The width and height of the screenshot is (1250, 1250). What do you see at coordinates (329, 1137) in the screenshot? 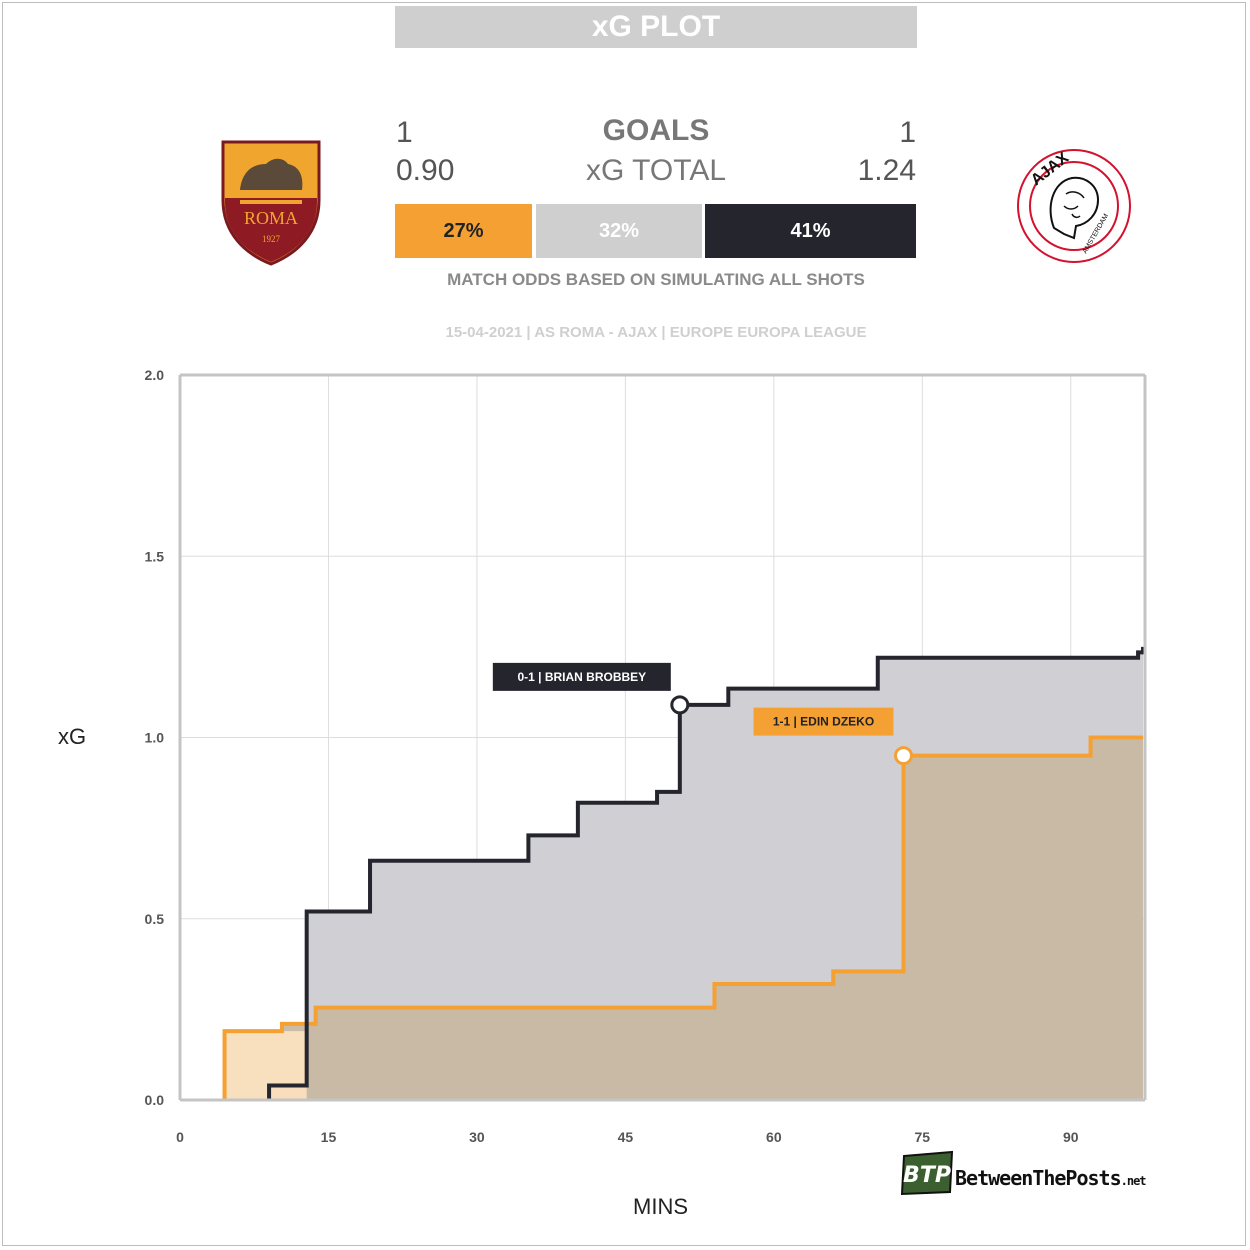
I see `x-tick-label: 15` at bounding box center [329, 1137].